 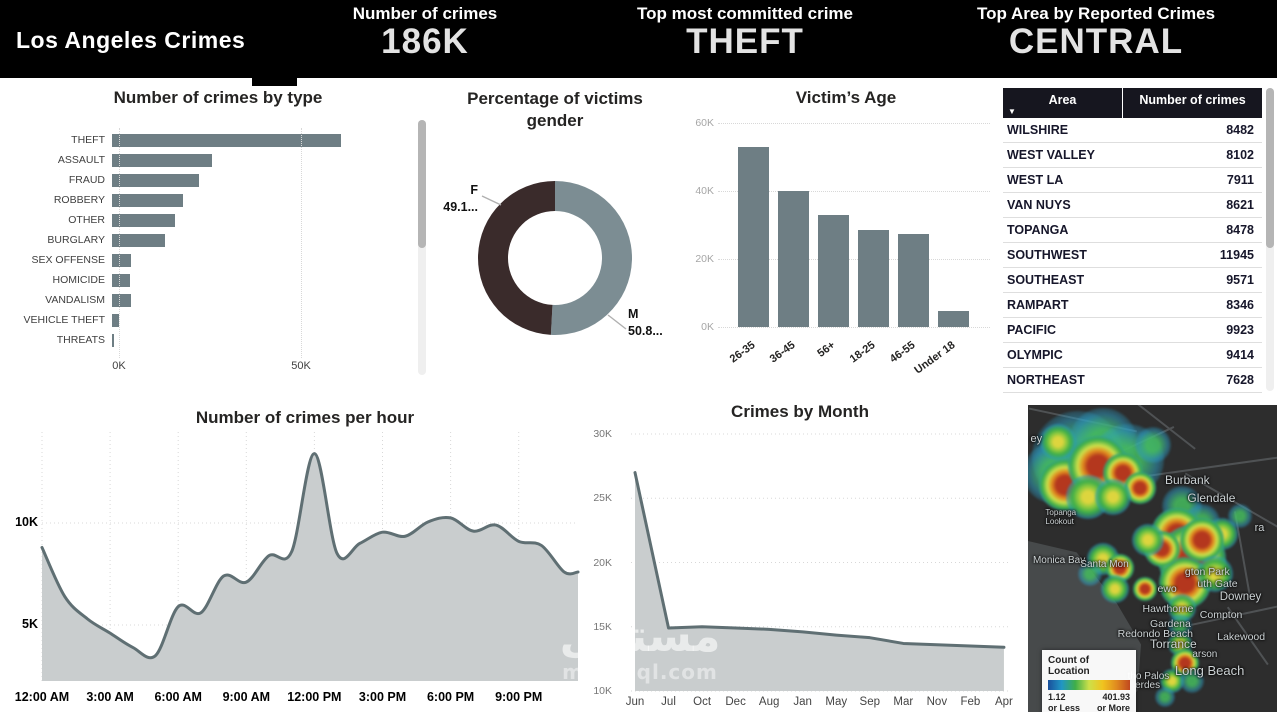 What do you see at coordinates (1104, 564) in the screenshot?
I see `city-label: Santa Mon` at bounding box center [1104, 564].